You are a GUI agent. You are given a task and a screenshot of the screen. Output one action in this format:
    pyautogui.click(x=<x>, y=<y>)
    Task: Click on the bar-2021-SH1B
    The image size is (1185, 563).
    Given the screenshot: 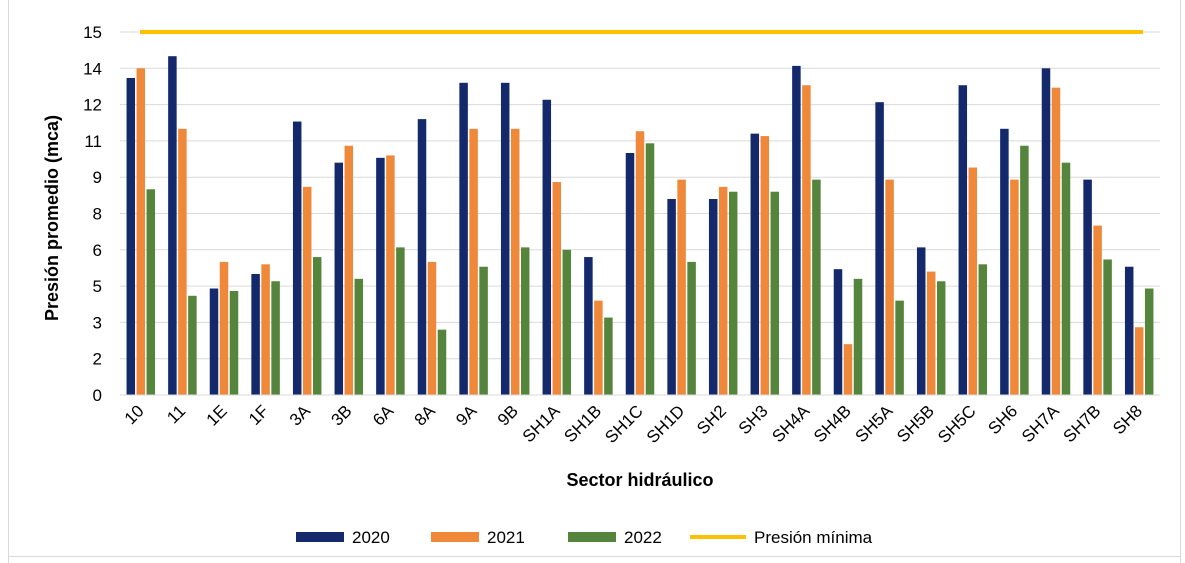 What is the action you would take?
    pyautogui.click(x=598, y=347)
    